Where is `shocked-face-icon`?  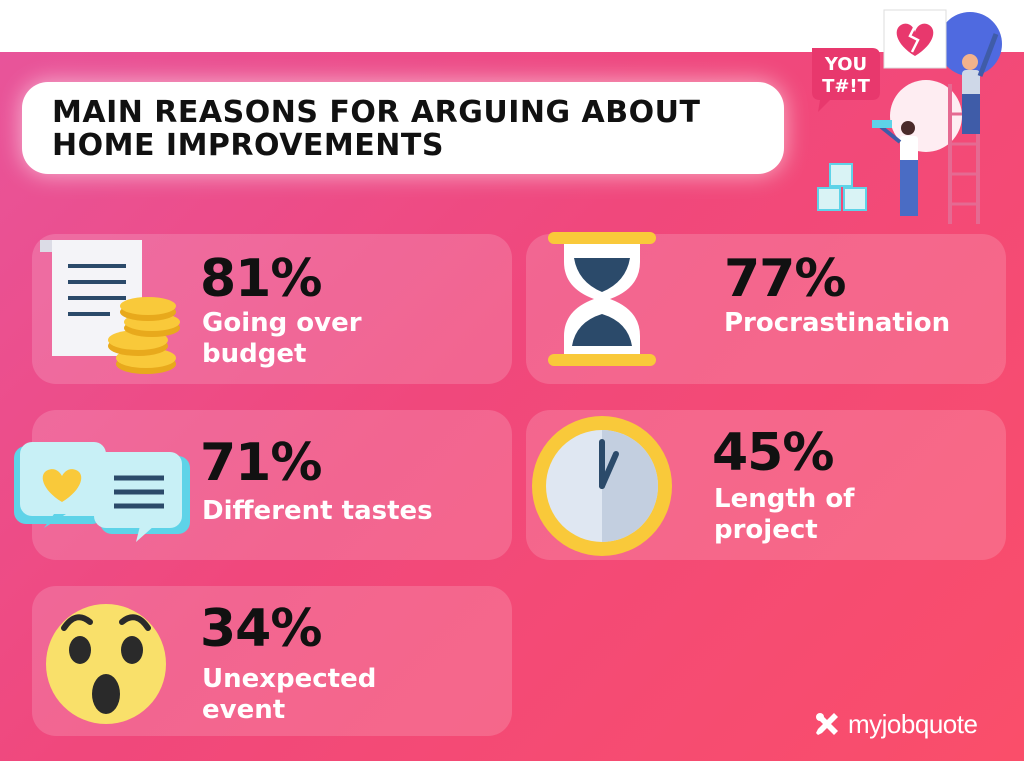 shocked-face-icon is located at coordinates (106, 664).